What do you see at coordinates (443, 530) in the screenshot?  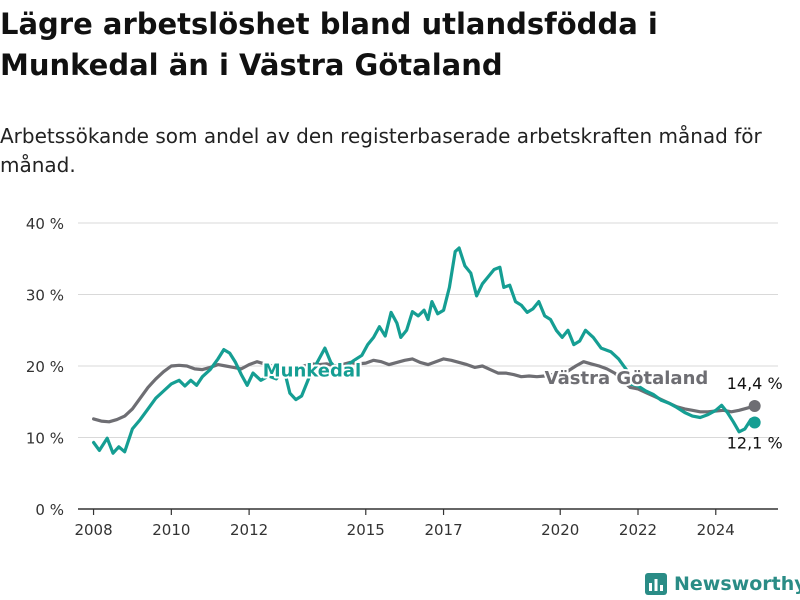 I see `x-tick-label: 2017` at bounding box center [443, 530].